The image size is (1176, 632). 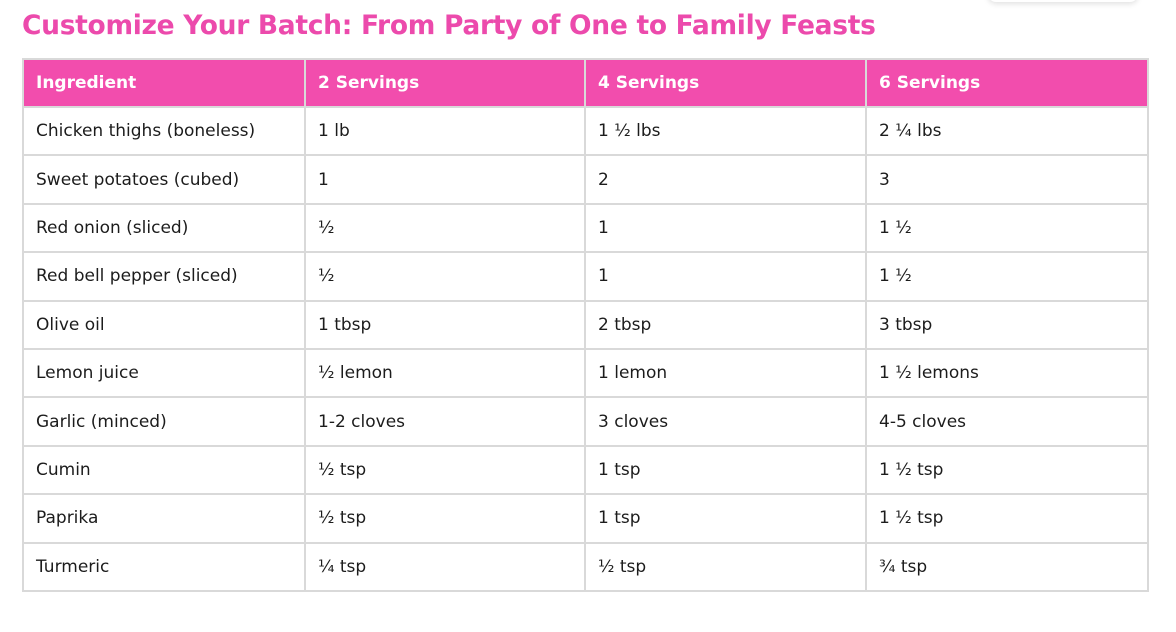 What do you see at coordinates (445, 566) in the screenshot?
I see `amount-2-servings: ¼ tsp` at bounding box center [445, 566].